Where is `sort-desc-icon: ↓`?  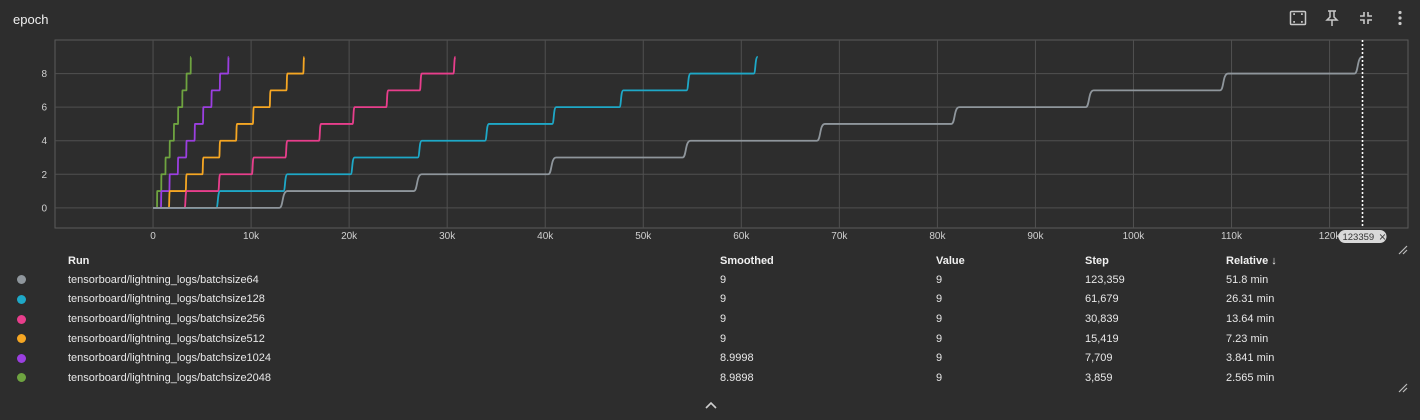 sort-desc-icon: ↓ is located at coordinates (1274, 261).